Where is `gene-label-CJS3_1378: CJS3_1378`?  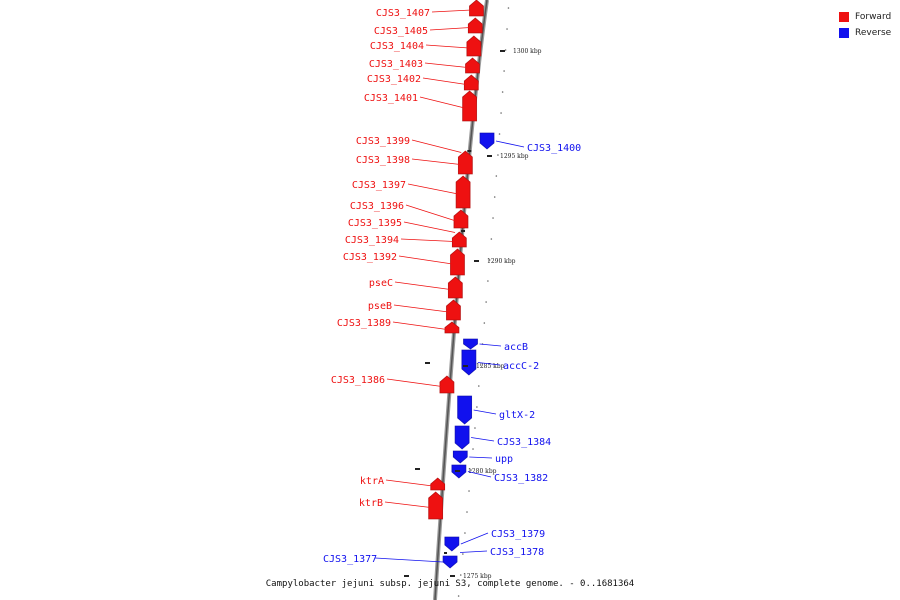 gene-label-CJS3_1378: CJS3_1378 is located at coordinates (517, 552).